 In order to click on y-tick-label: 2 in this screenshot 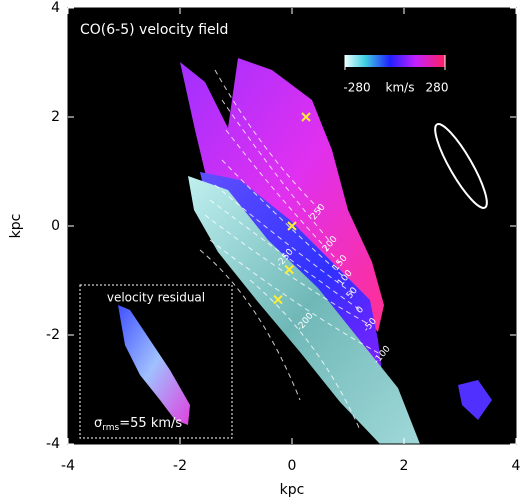, I will do `click(55, 117)`.